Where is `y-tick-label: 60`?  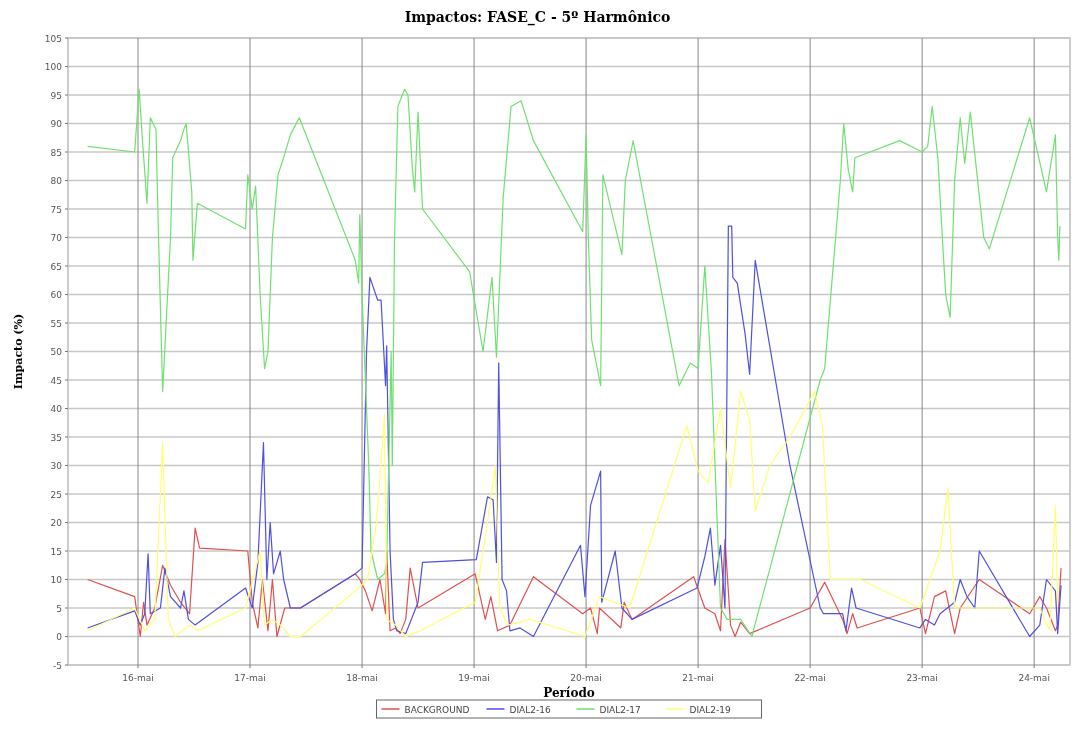 y-tick-label: 60 is located at coordinates (56, 295).